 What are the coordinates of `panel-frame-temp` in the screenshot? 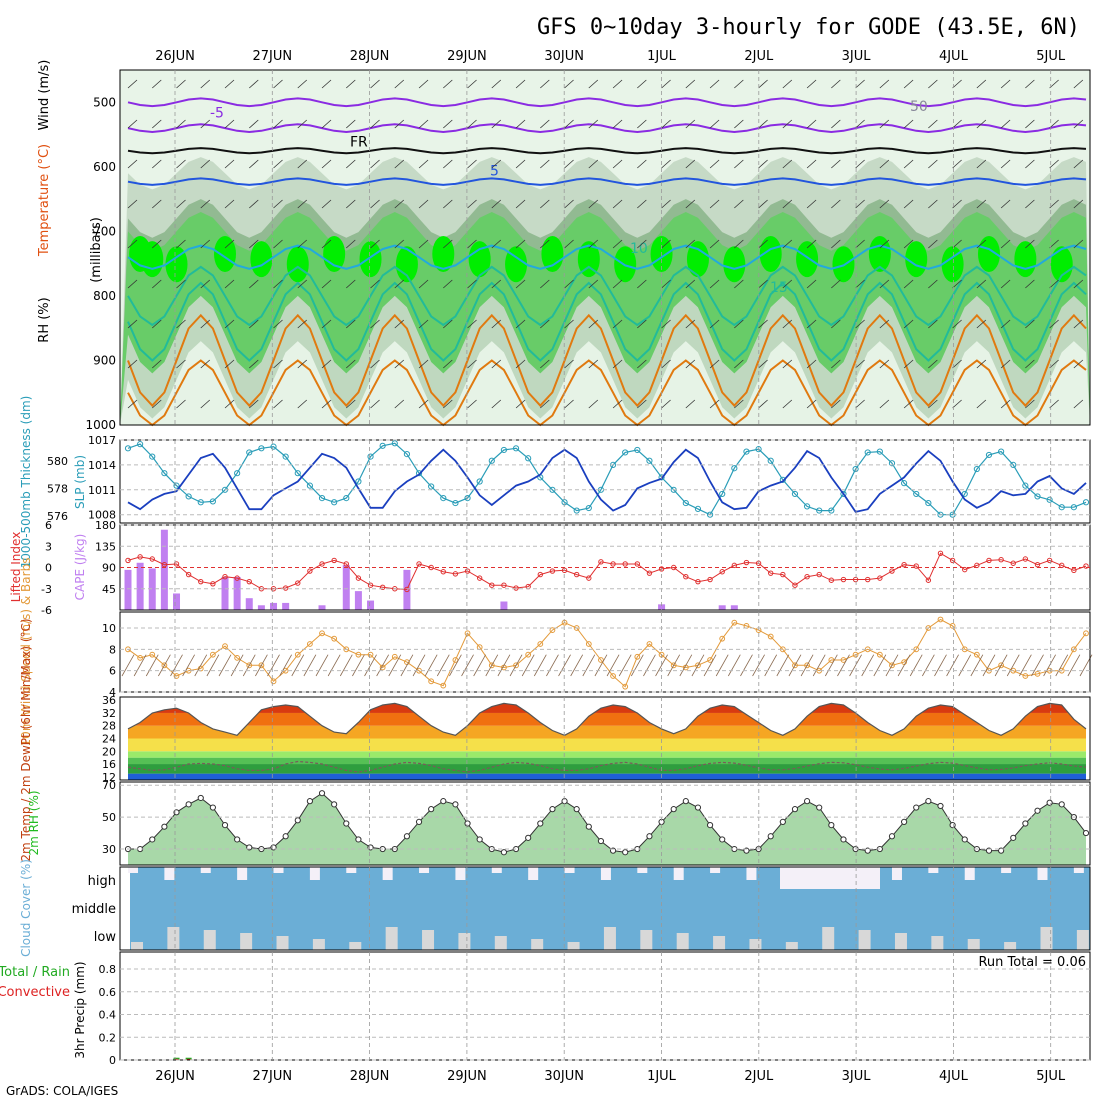 It's located at (605, 738).